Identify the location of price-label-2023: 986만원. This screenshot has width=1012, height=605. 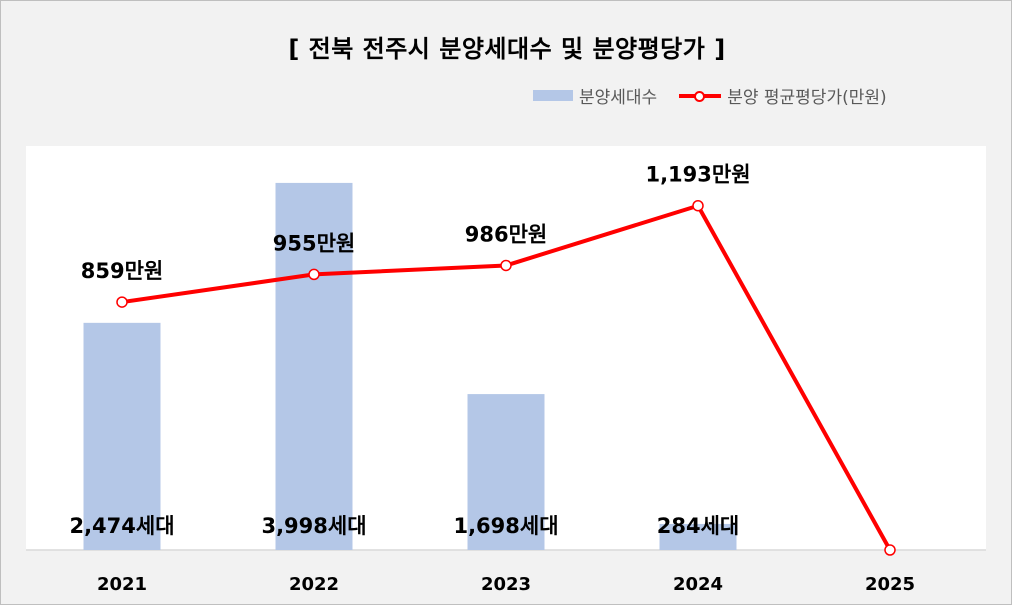
(506, 234).